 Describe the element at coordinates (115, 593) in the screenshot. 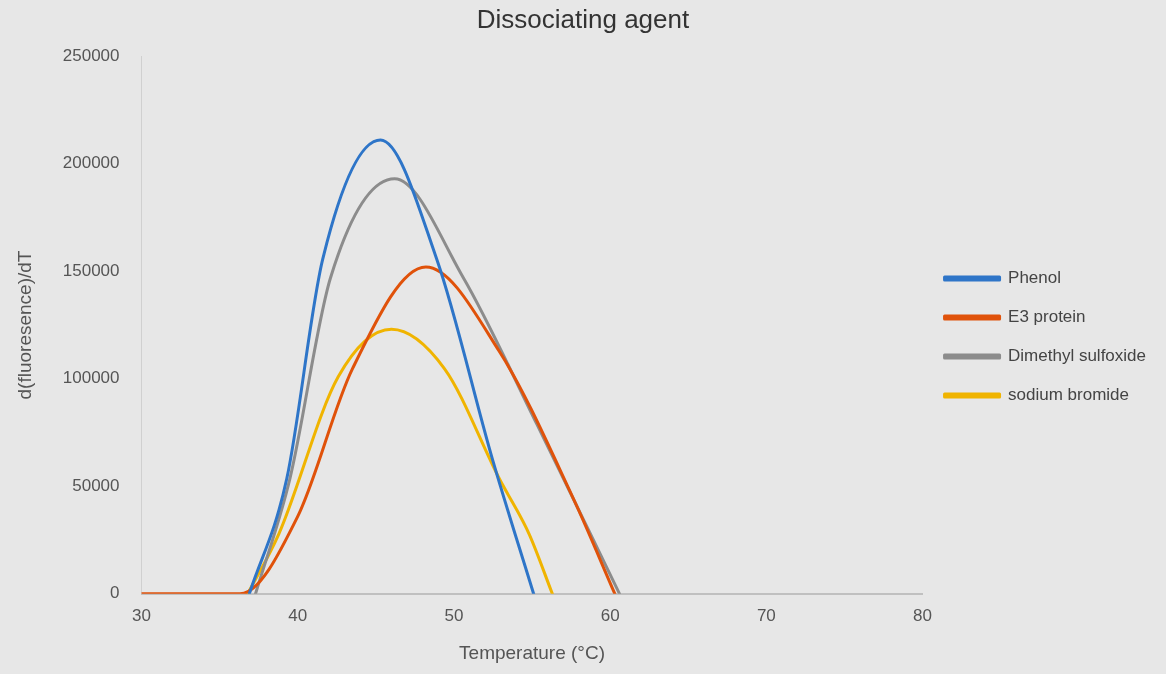

I see `y-tick-label: 0` at that location.